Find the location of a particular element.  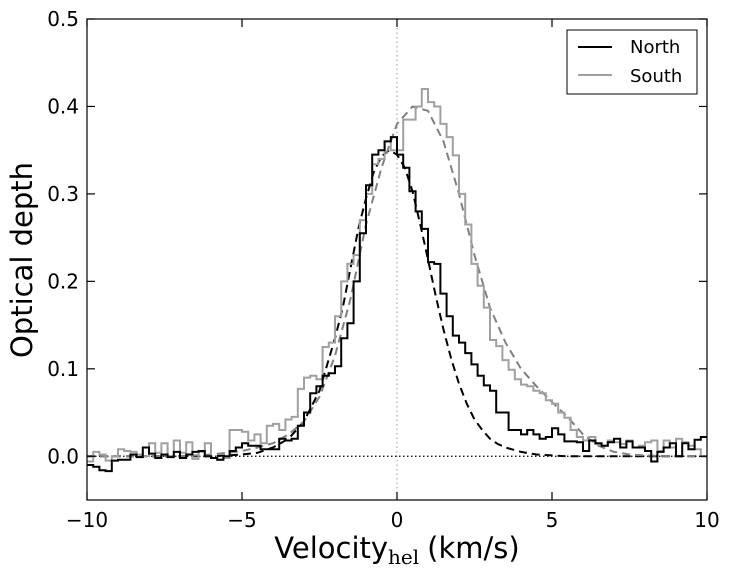

y-tick-label: 0.1 is located at coordinates (63, 369).